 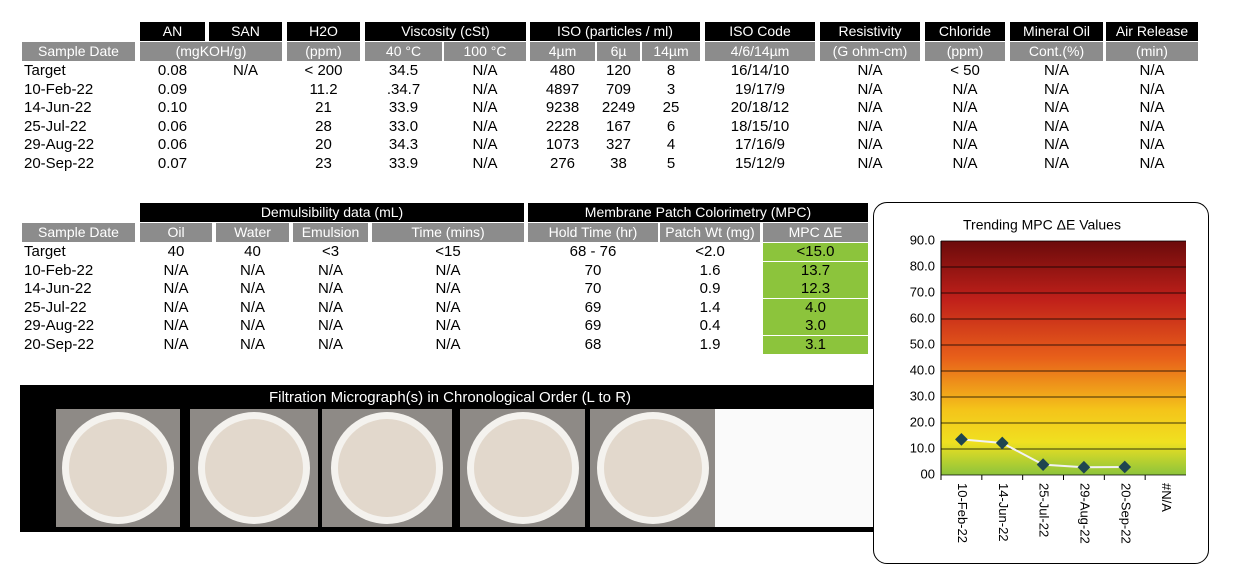 What do you see at coordinates (615, 31) in the screenshot?
I see `group-header: ISO (particles / ml)` at bounding box center [615, 31].